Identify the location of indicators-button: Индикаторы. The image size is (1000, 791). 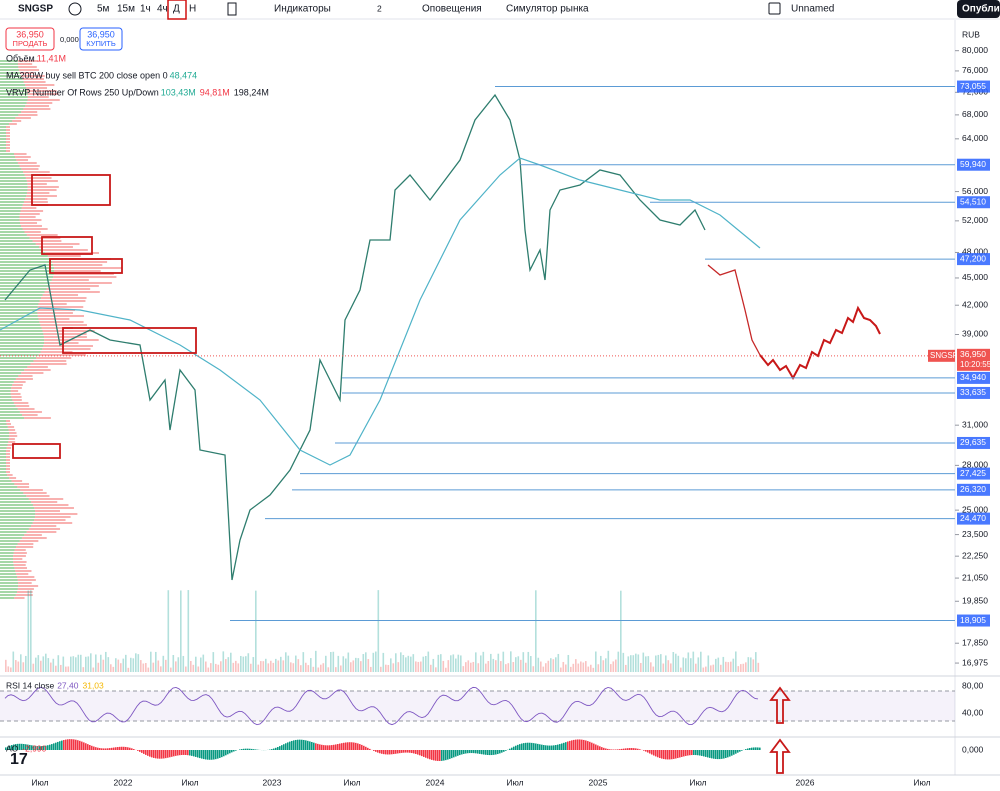
(302, 9).